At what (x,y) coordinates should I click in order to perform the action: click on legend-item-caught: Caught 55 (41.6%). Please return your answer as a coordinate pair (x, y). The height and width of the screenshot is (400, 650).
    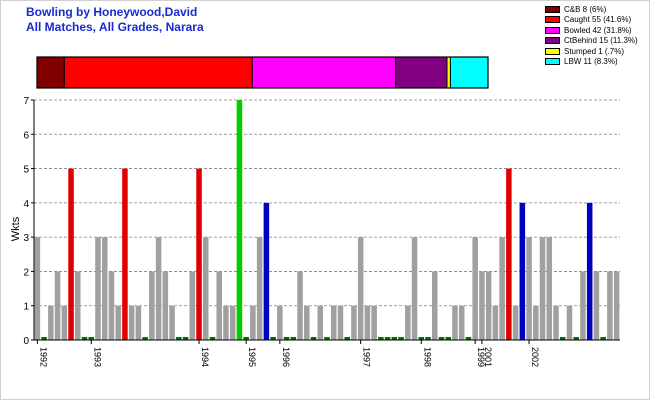
    Looking at the image, I should click on (591, 20).